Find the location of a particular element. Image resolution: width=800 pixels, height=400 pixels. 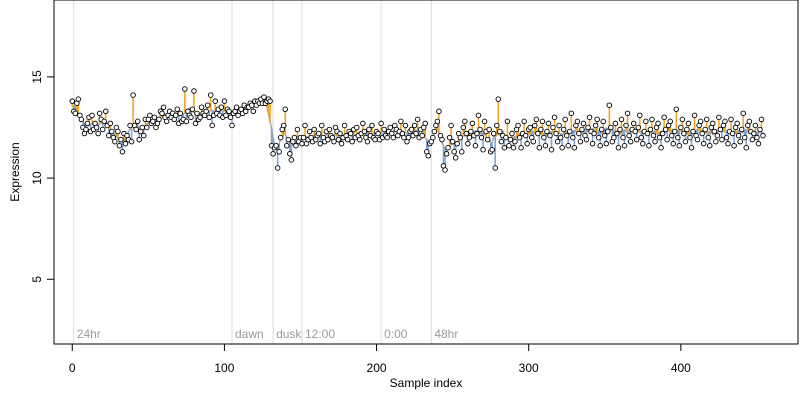

x-tick-label: 200 is located at coordinates (377, 368).